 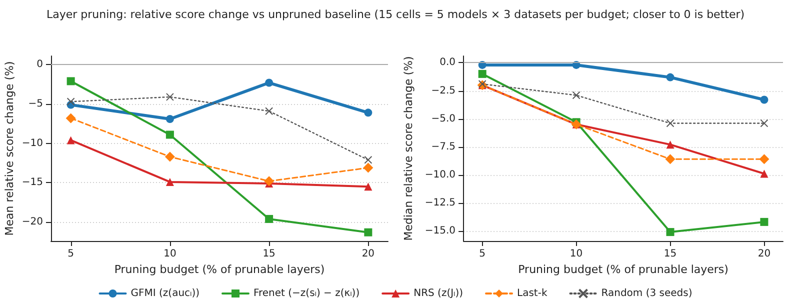 What do you see at coordinates (408, 148) in the screenshot?
I see `y-axis-title: Median relative score change (%)` at bounding box center [408, 148].